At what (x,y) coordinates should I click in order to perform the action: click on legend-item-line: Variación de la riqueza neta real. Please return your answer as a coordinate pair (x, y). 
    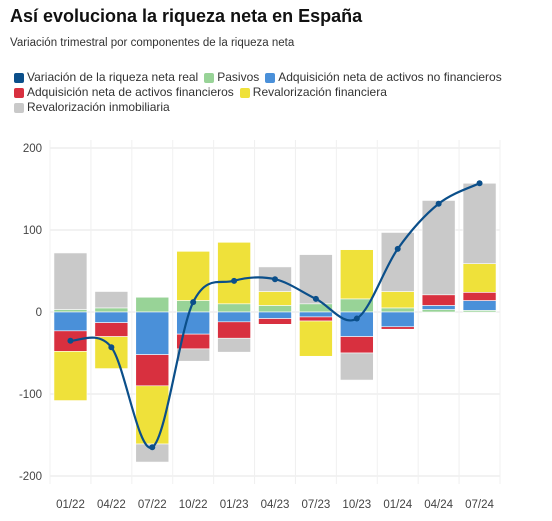
    Looking at the image, I should click on (106, 77).